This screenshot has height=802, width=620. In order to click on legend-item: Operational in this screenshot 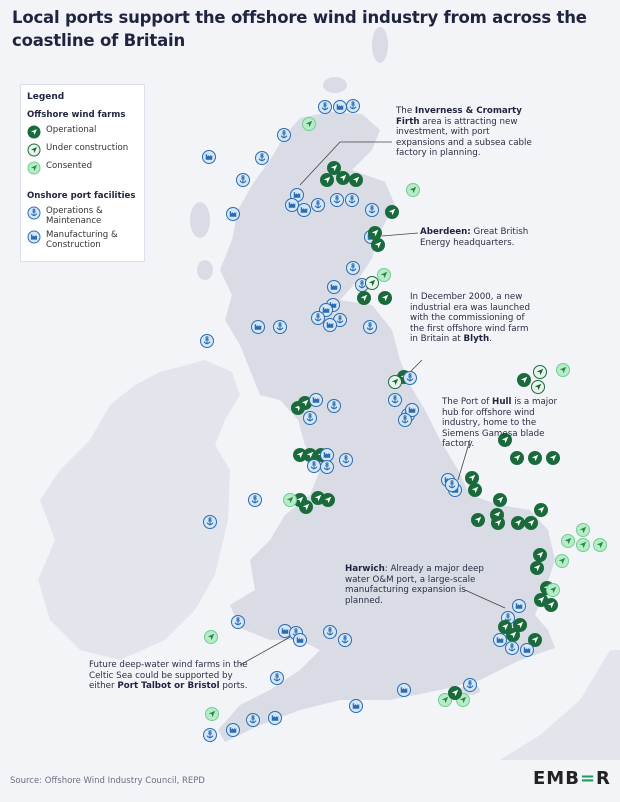, I will do `click(81, 132)`.